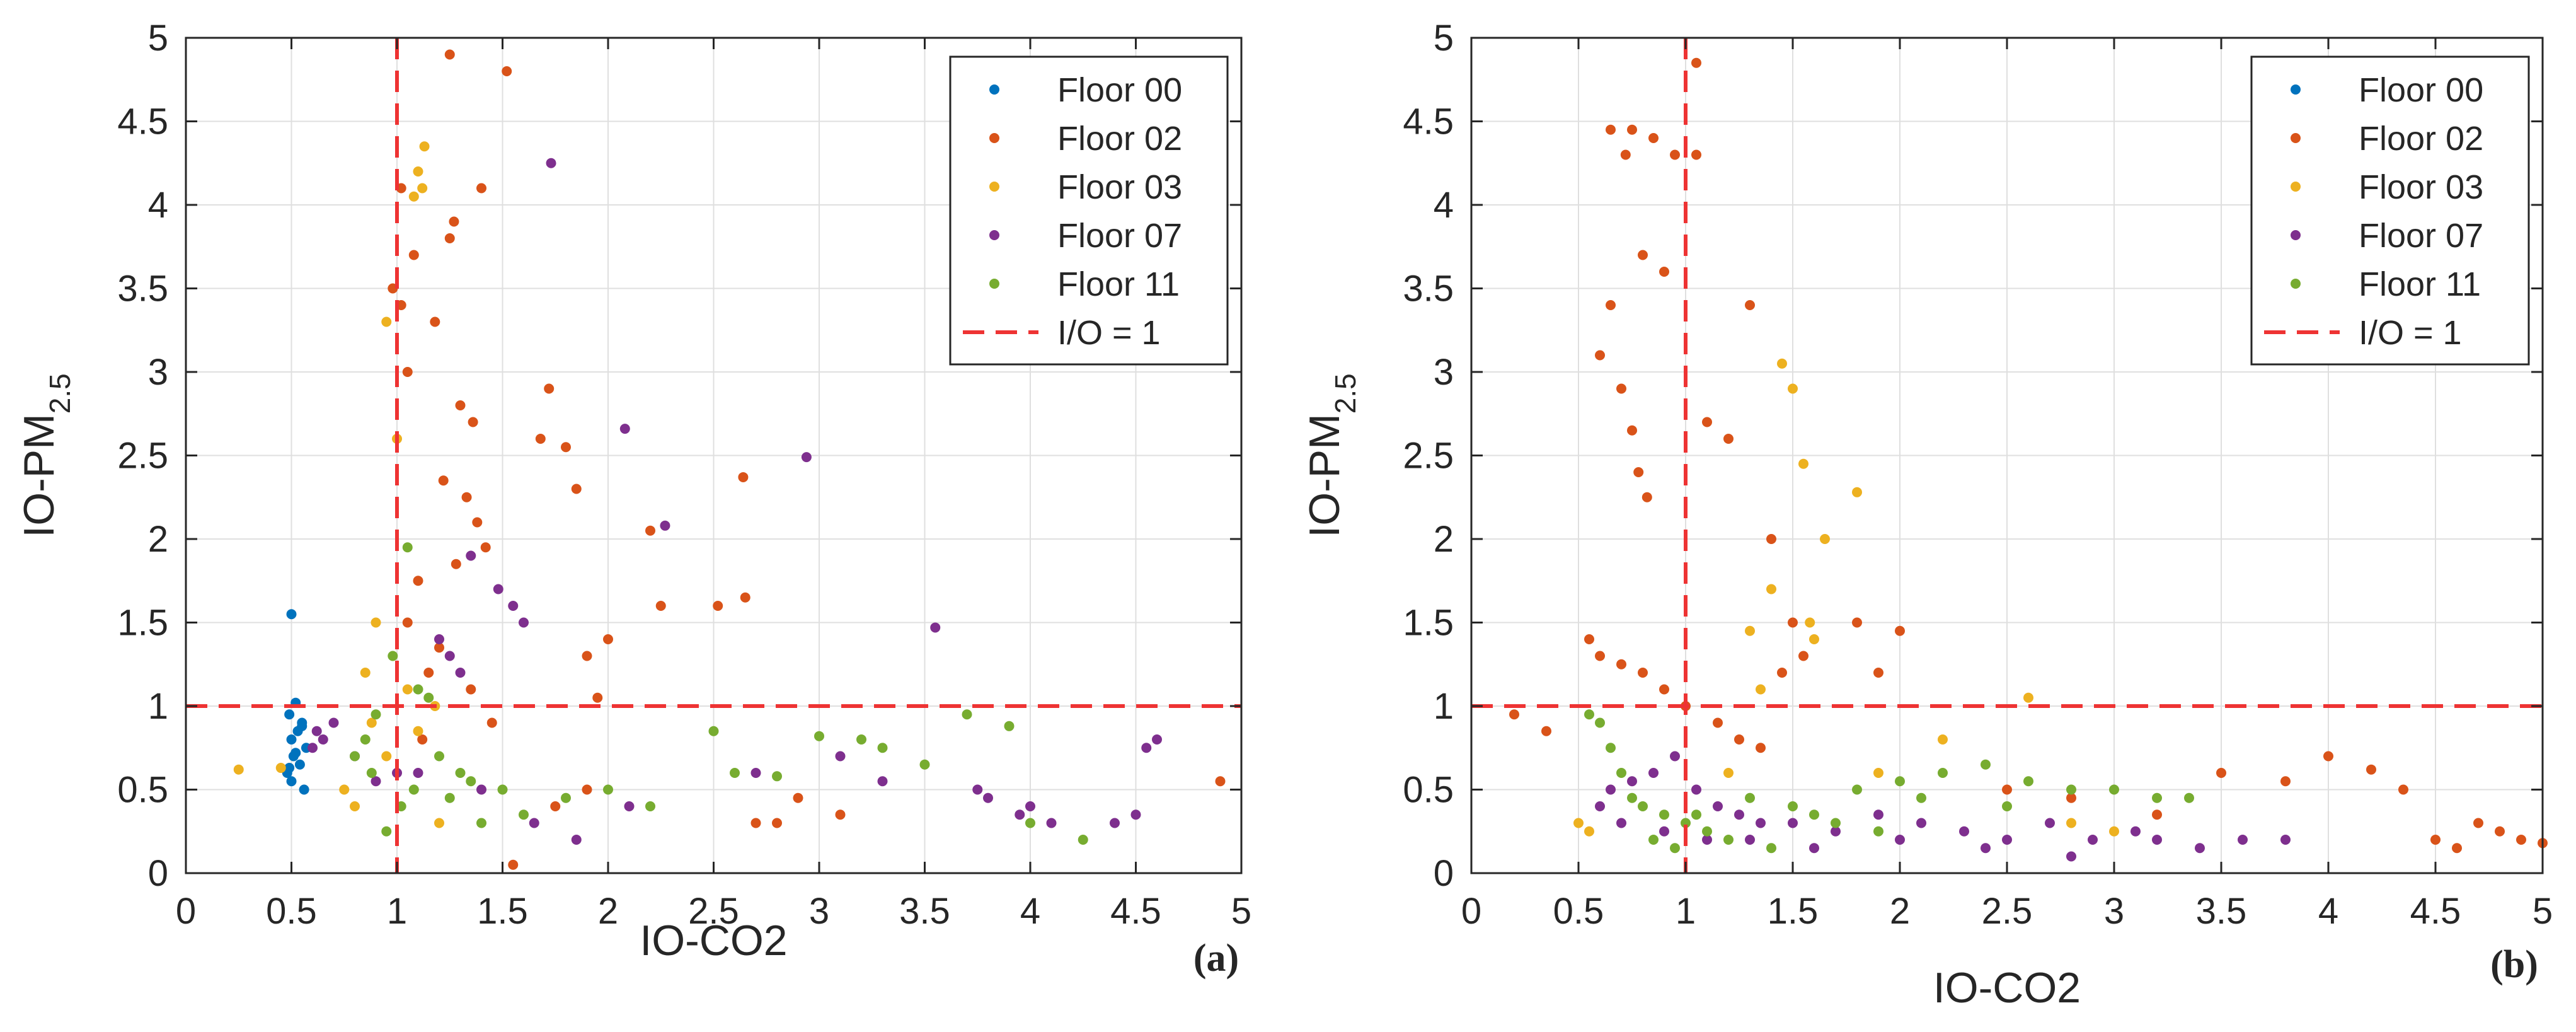 The image size is (2576, 1032). Describe the element at coordinates (1428, 790) in the screenshot. I see `y-tick-label: 0.5` at that location.